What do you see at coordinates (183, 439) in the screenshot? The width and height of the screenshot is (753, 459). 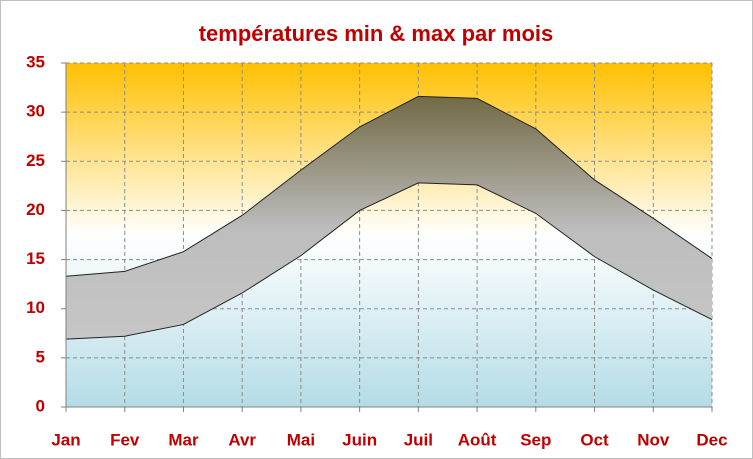 I see `x-tick-label: Mar` at bounding box center [183, 439].